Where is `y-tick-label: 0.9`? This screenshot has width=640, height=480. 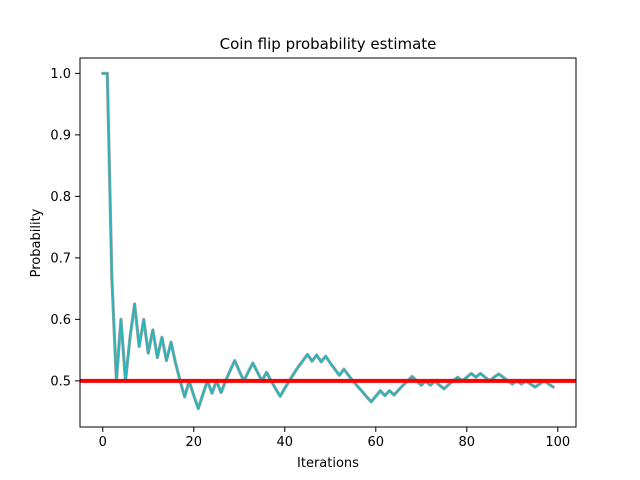 y-tick-label: 0.9 is located at coordinates (60, 135).